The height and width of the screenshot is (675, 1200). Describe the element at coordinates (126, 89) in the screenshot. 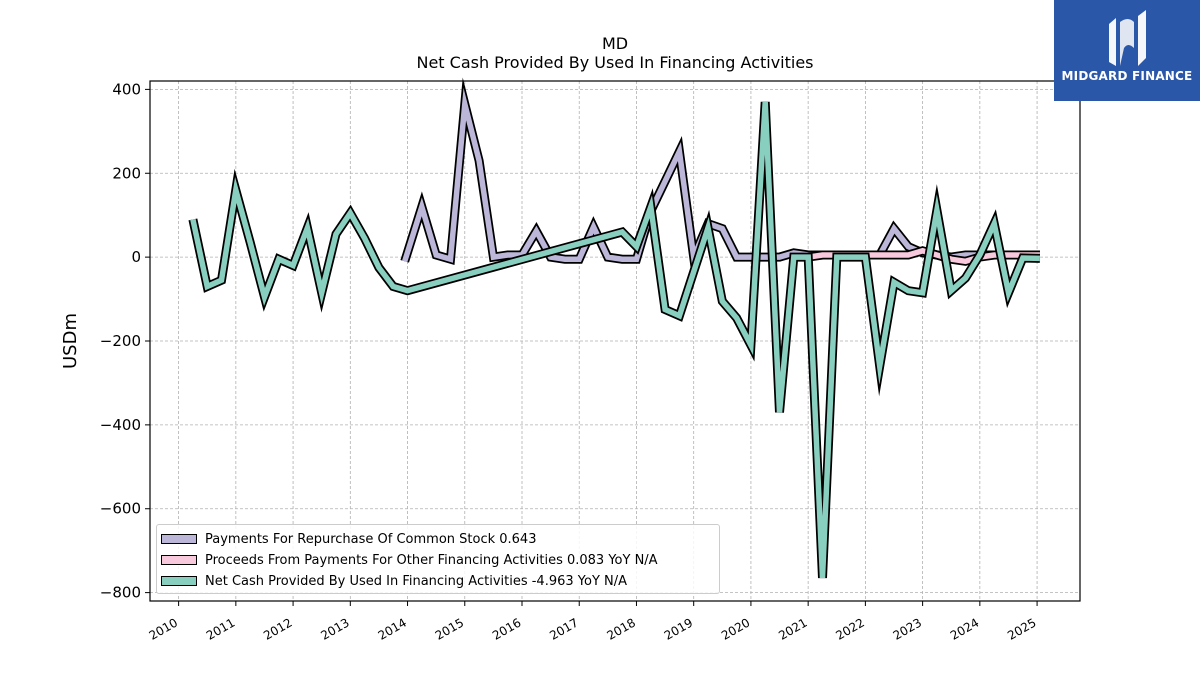

I see `y-tick-label: 400` at that location.